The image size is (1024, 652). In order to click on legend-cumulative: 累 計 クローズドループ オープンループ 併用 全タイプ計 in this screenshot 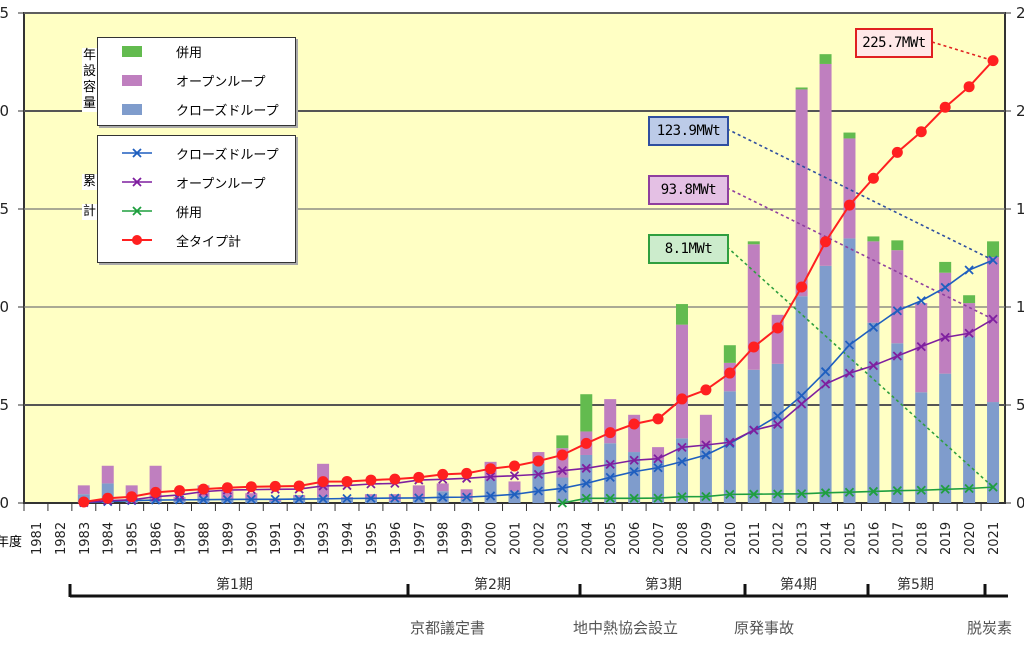, I will do `click(189, 199)`.